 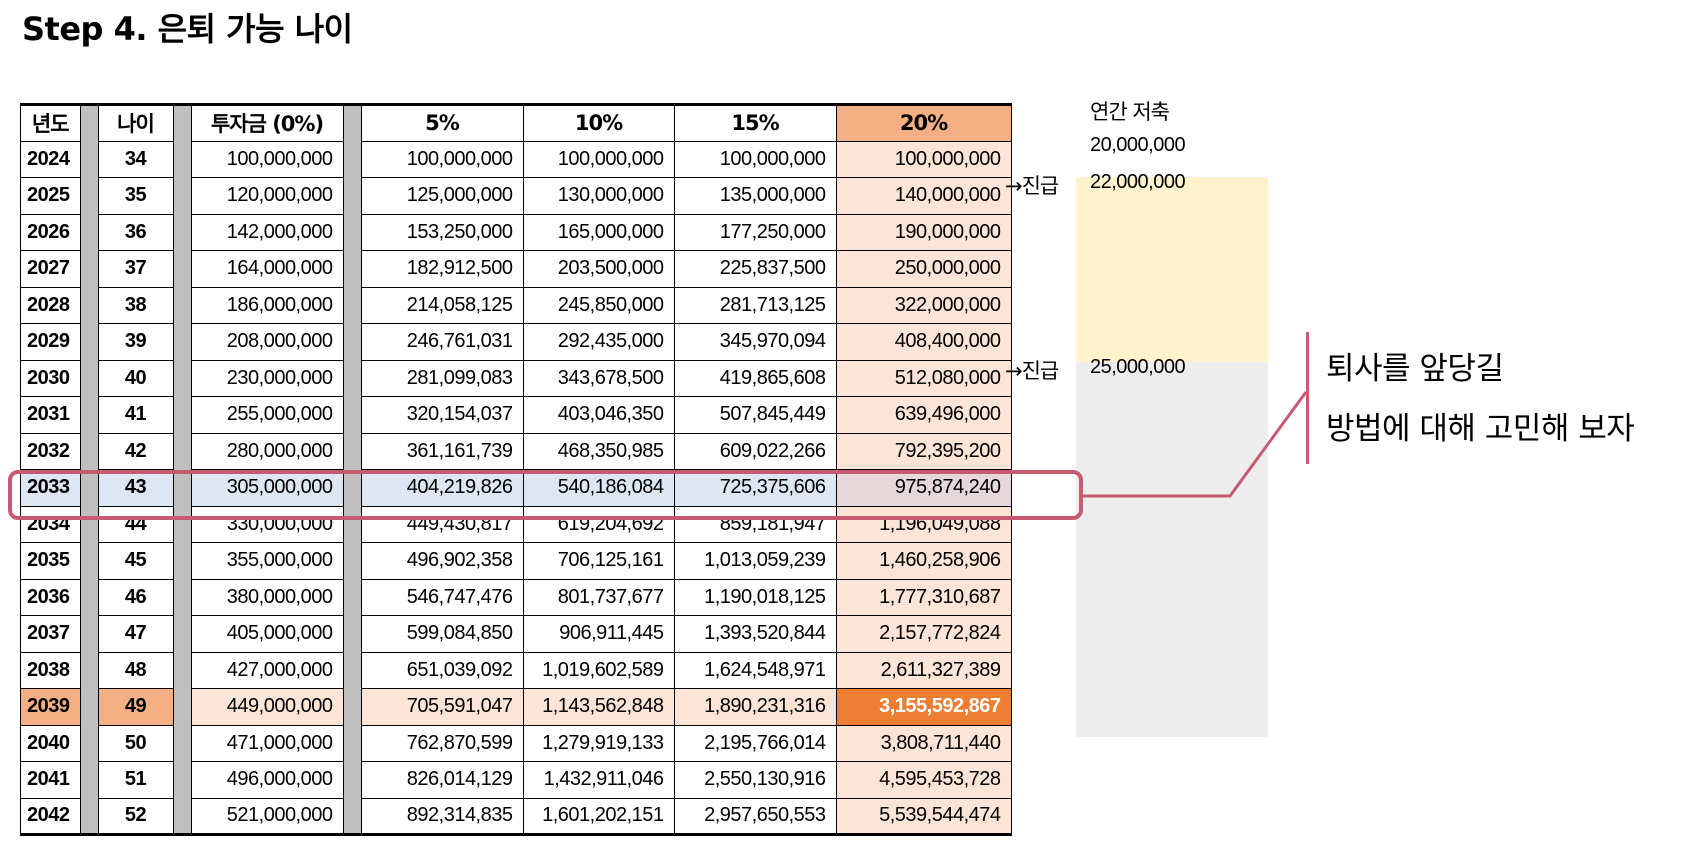 I want to click on invest-20-cell: 5,539,544,474, so click(x=923, y=816).